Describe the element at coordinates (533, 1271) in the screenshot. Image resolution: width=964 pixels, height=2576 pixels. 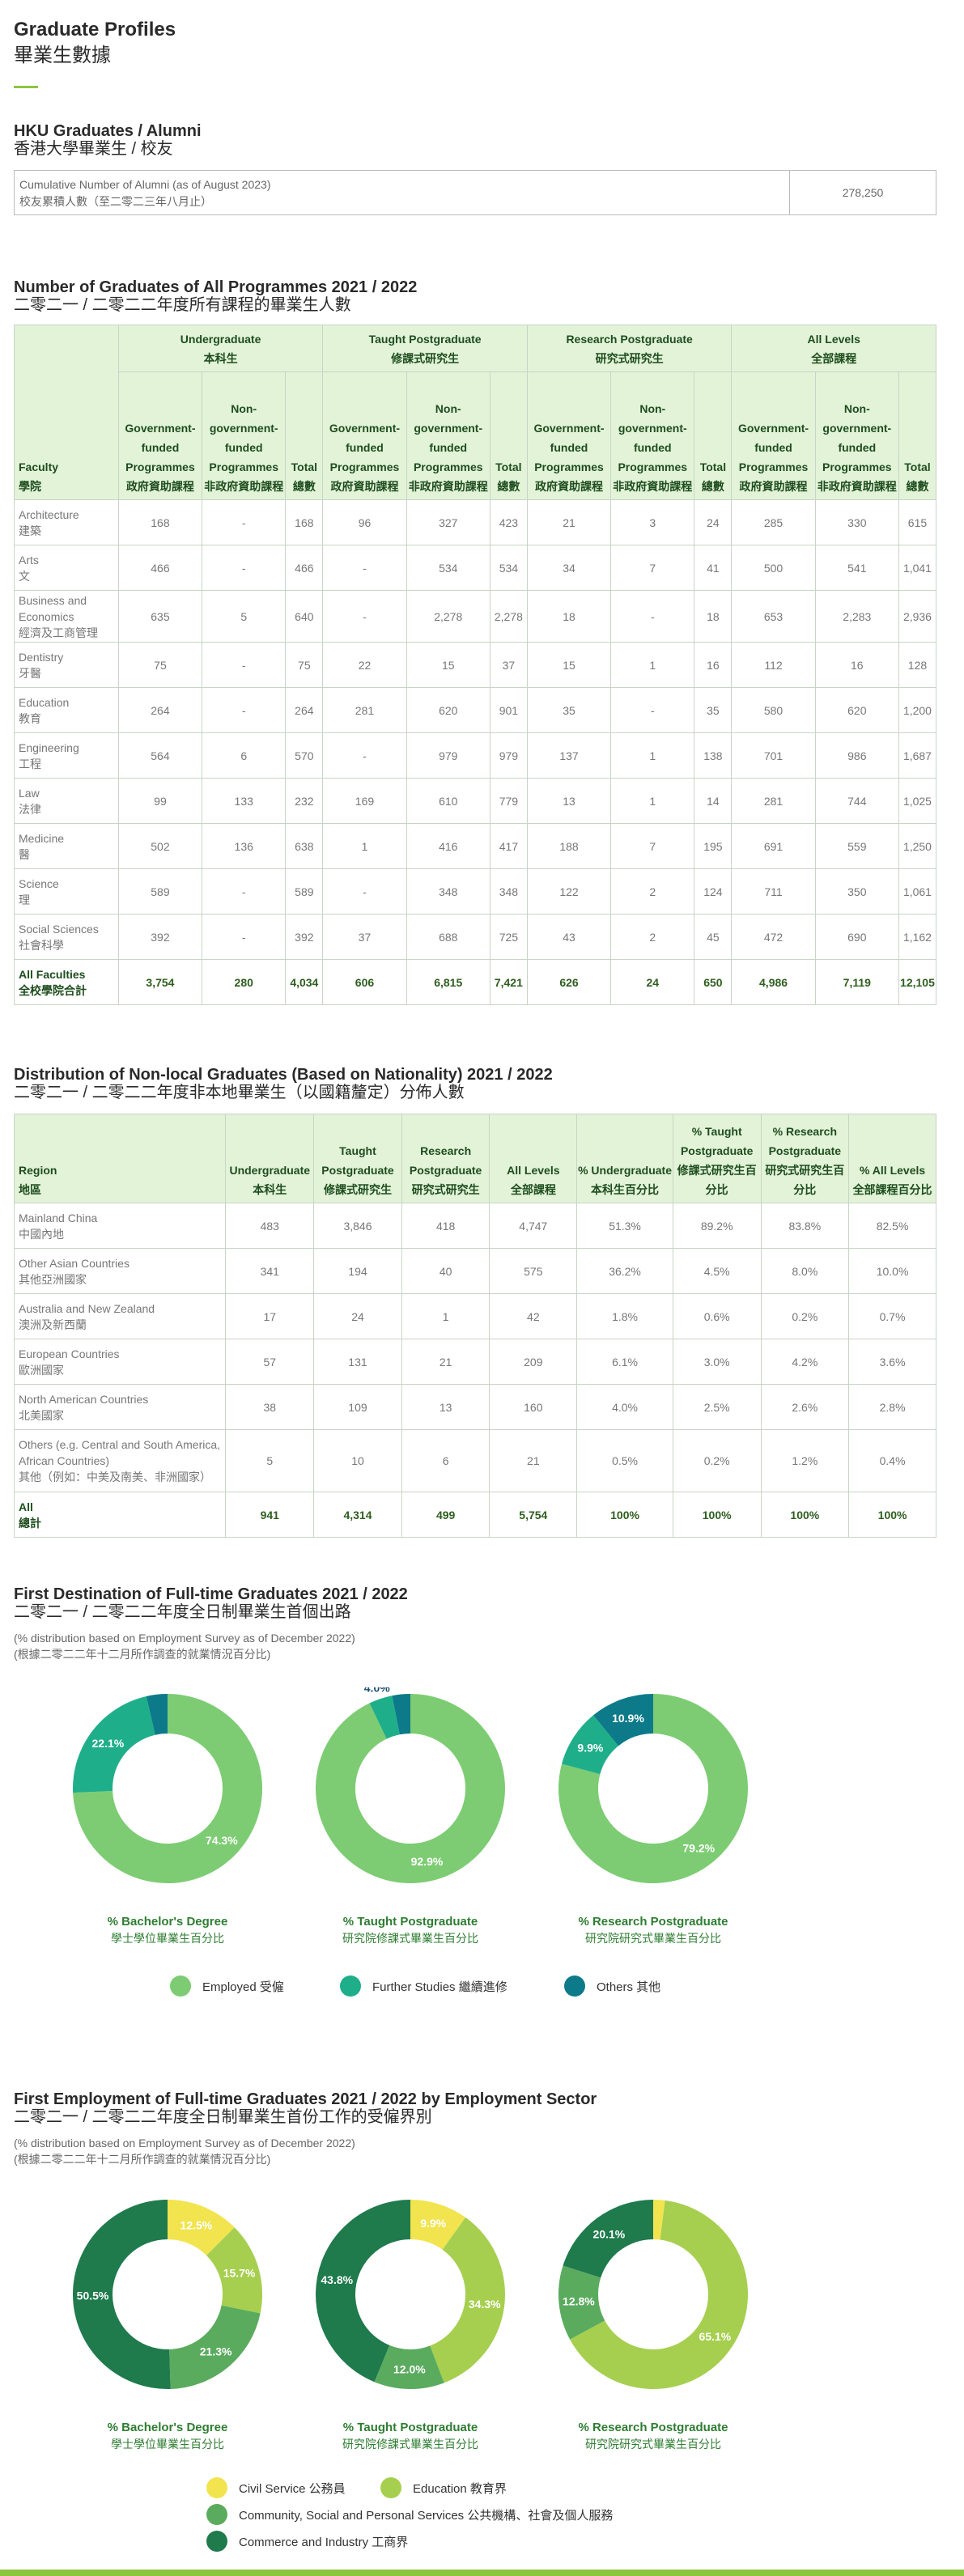
I see `table-cell: 575` at that location.